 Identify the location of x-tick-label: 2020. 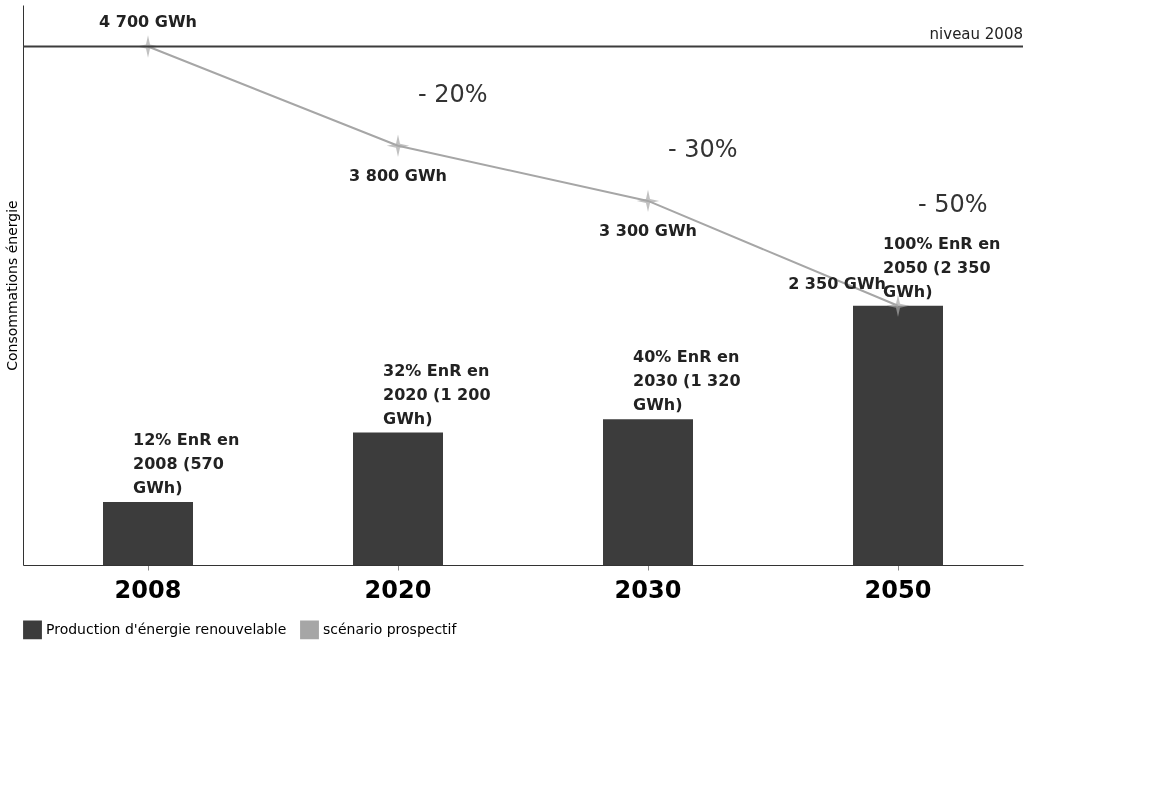
(398, 589).